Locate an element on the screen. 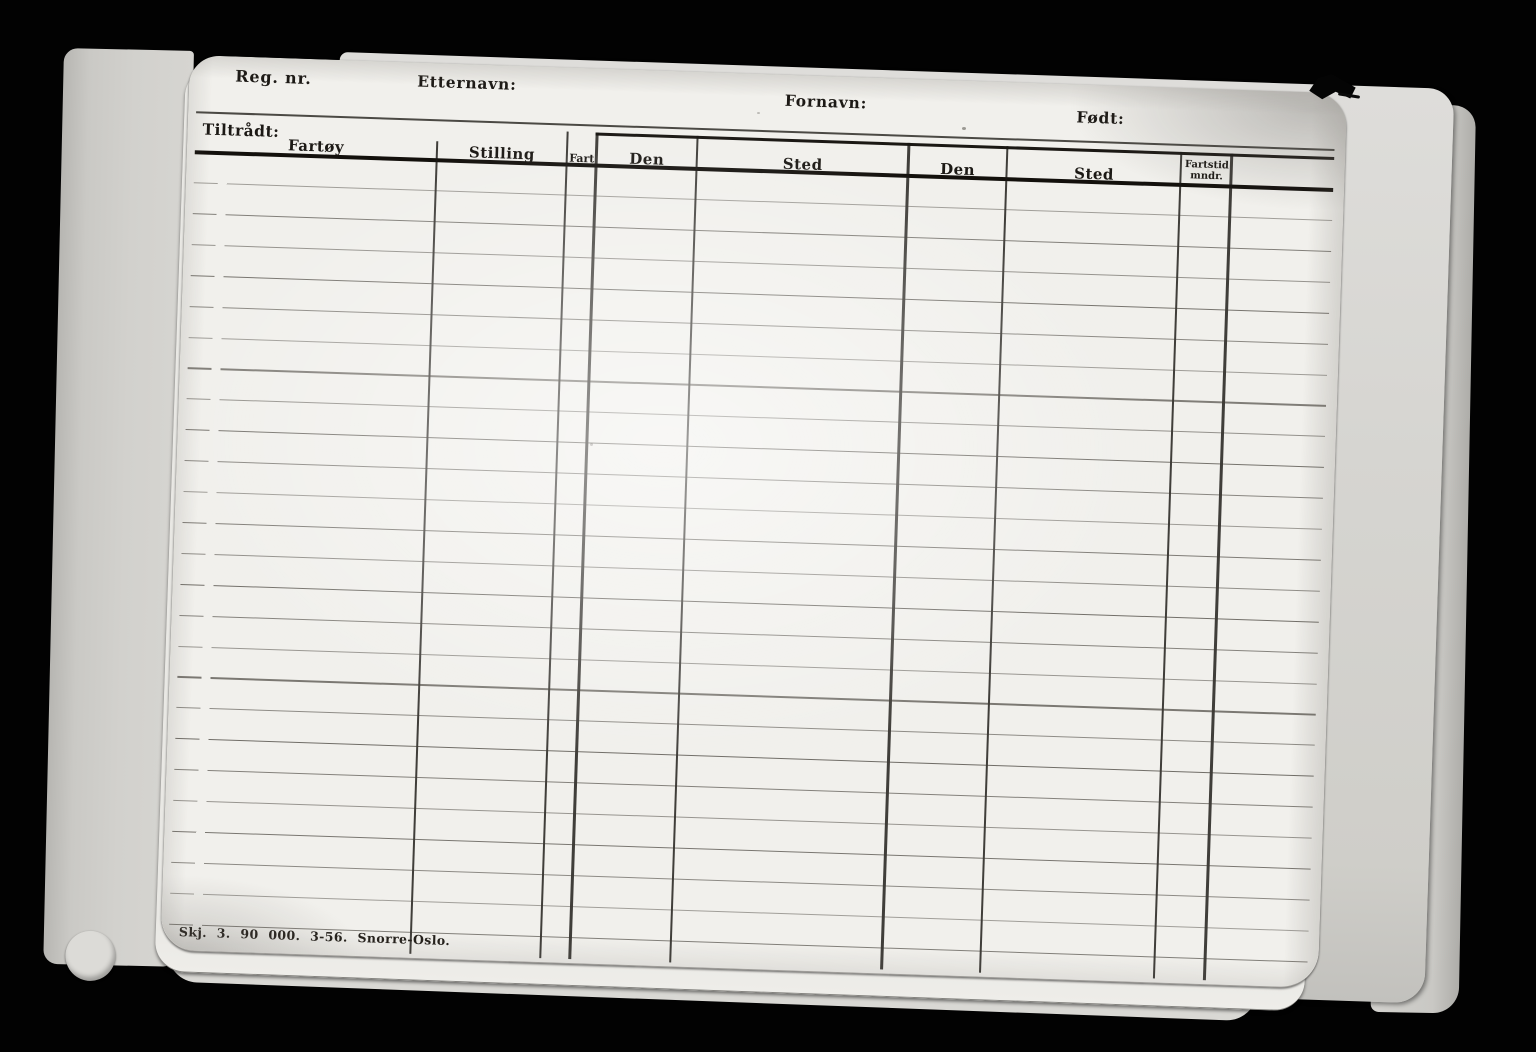 The width and height of the screenshot is (1536, 1052). fornavn-label: Fornavn: is located at coordinates (826, 101).